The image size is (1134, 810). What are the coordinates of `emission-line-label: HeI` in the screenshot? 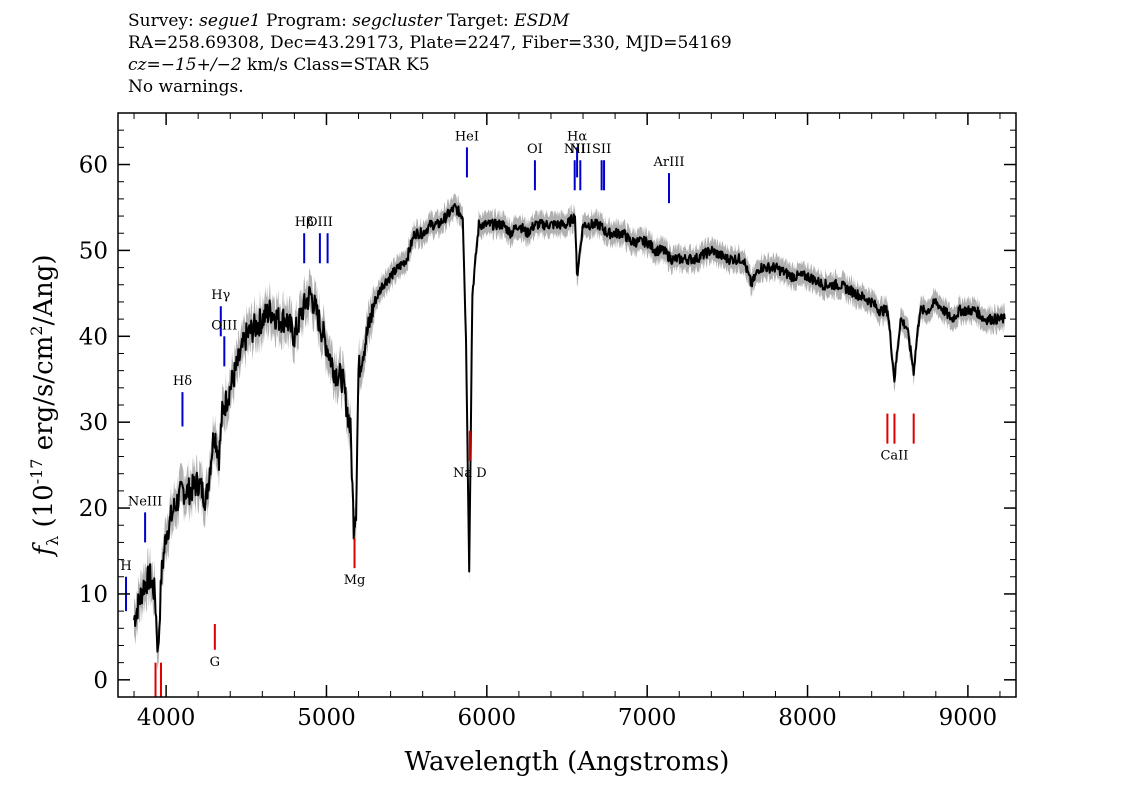 It's located at (467, 136).